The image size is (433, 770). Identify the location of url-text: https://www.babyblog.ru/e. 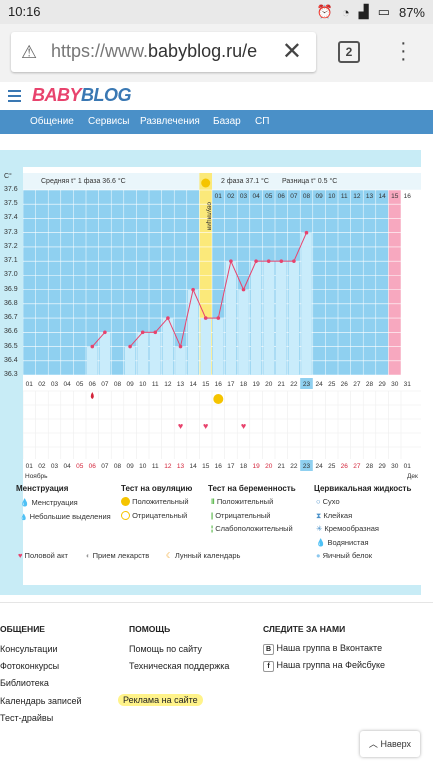
(154, 51).